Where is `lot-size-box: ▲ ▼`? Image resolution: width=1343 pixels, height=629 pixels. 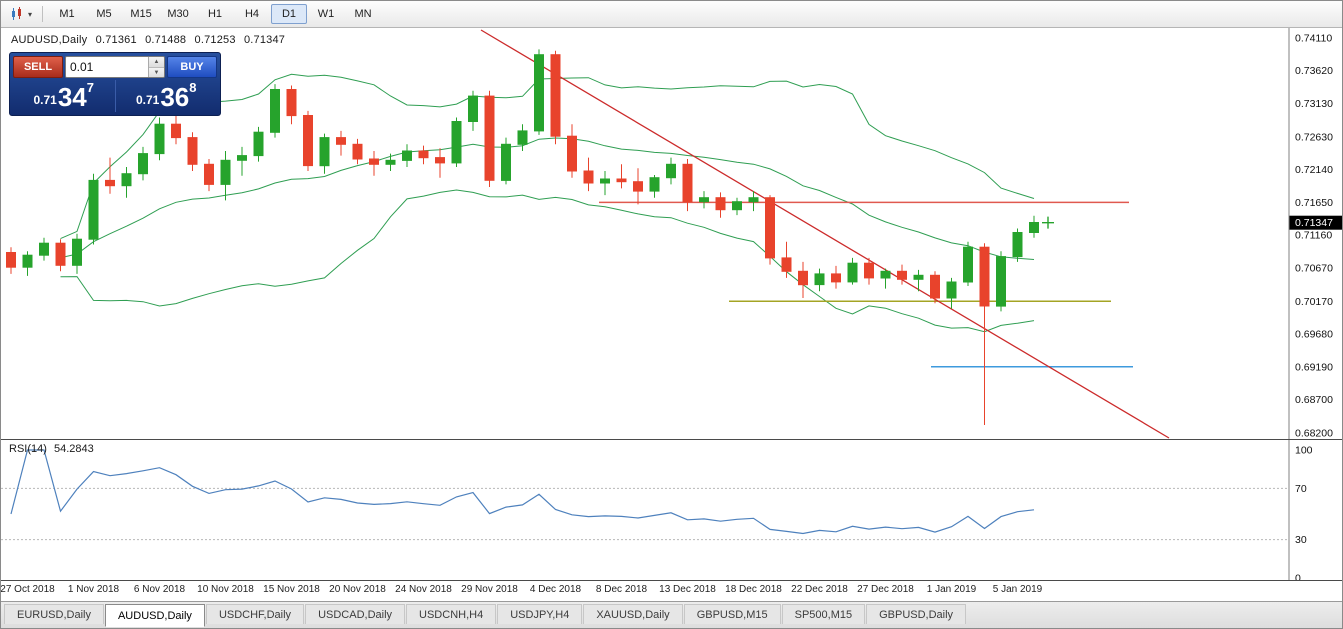 lot-size-box: ▲ ▼ is located at coordinates (115, 67).